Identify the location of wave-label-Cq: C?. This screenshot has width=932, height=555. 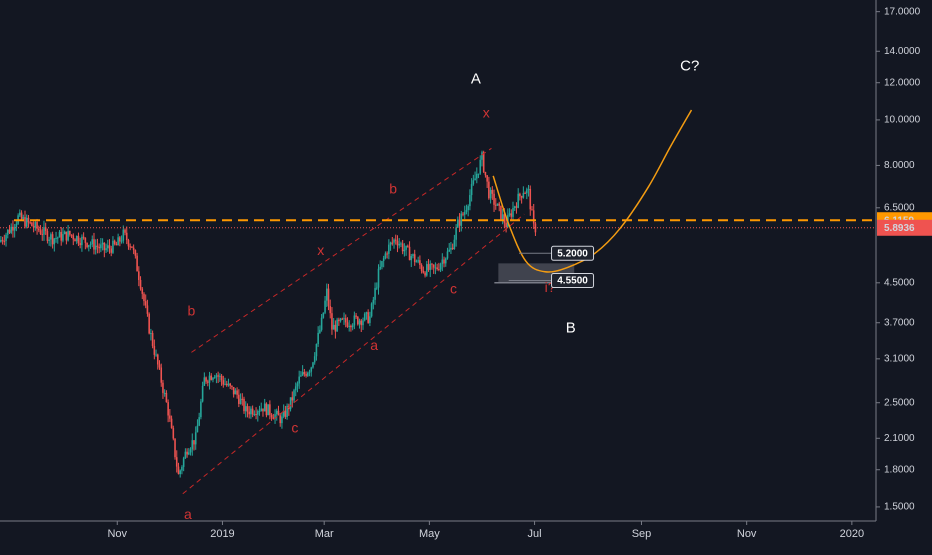
(689, 65).